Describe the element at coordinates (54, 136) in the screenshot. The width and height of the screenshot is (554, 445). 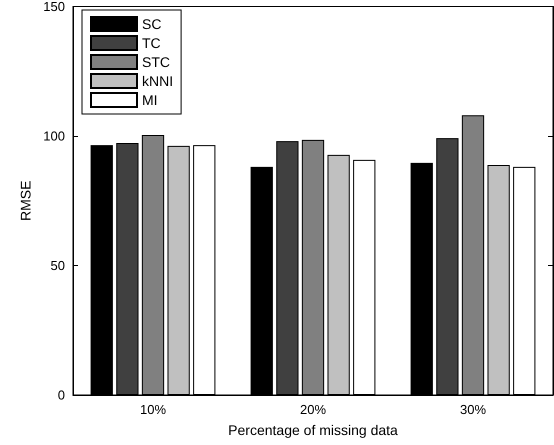
I see `y-tick-label: 100` at that location.